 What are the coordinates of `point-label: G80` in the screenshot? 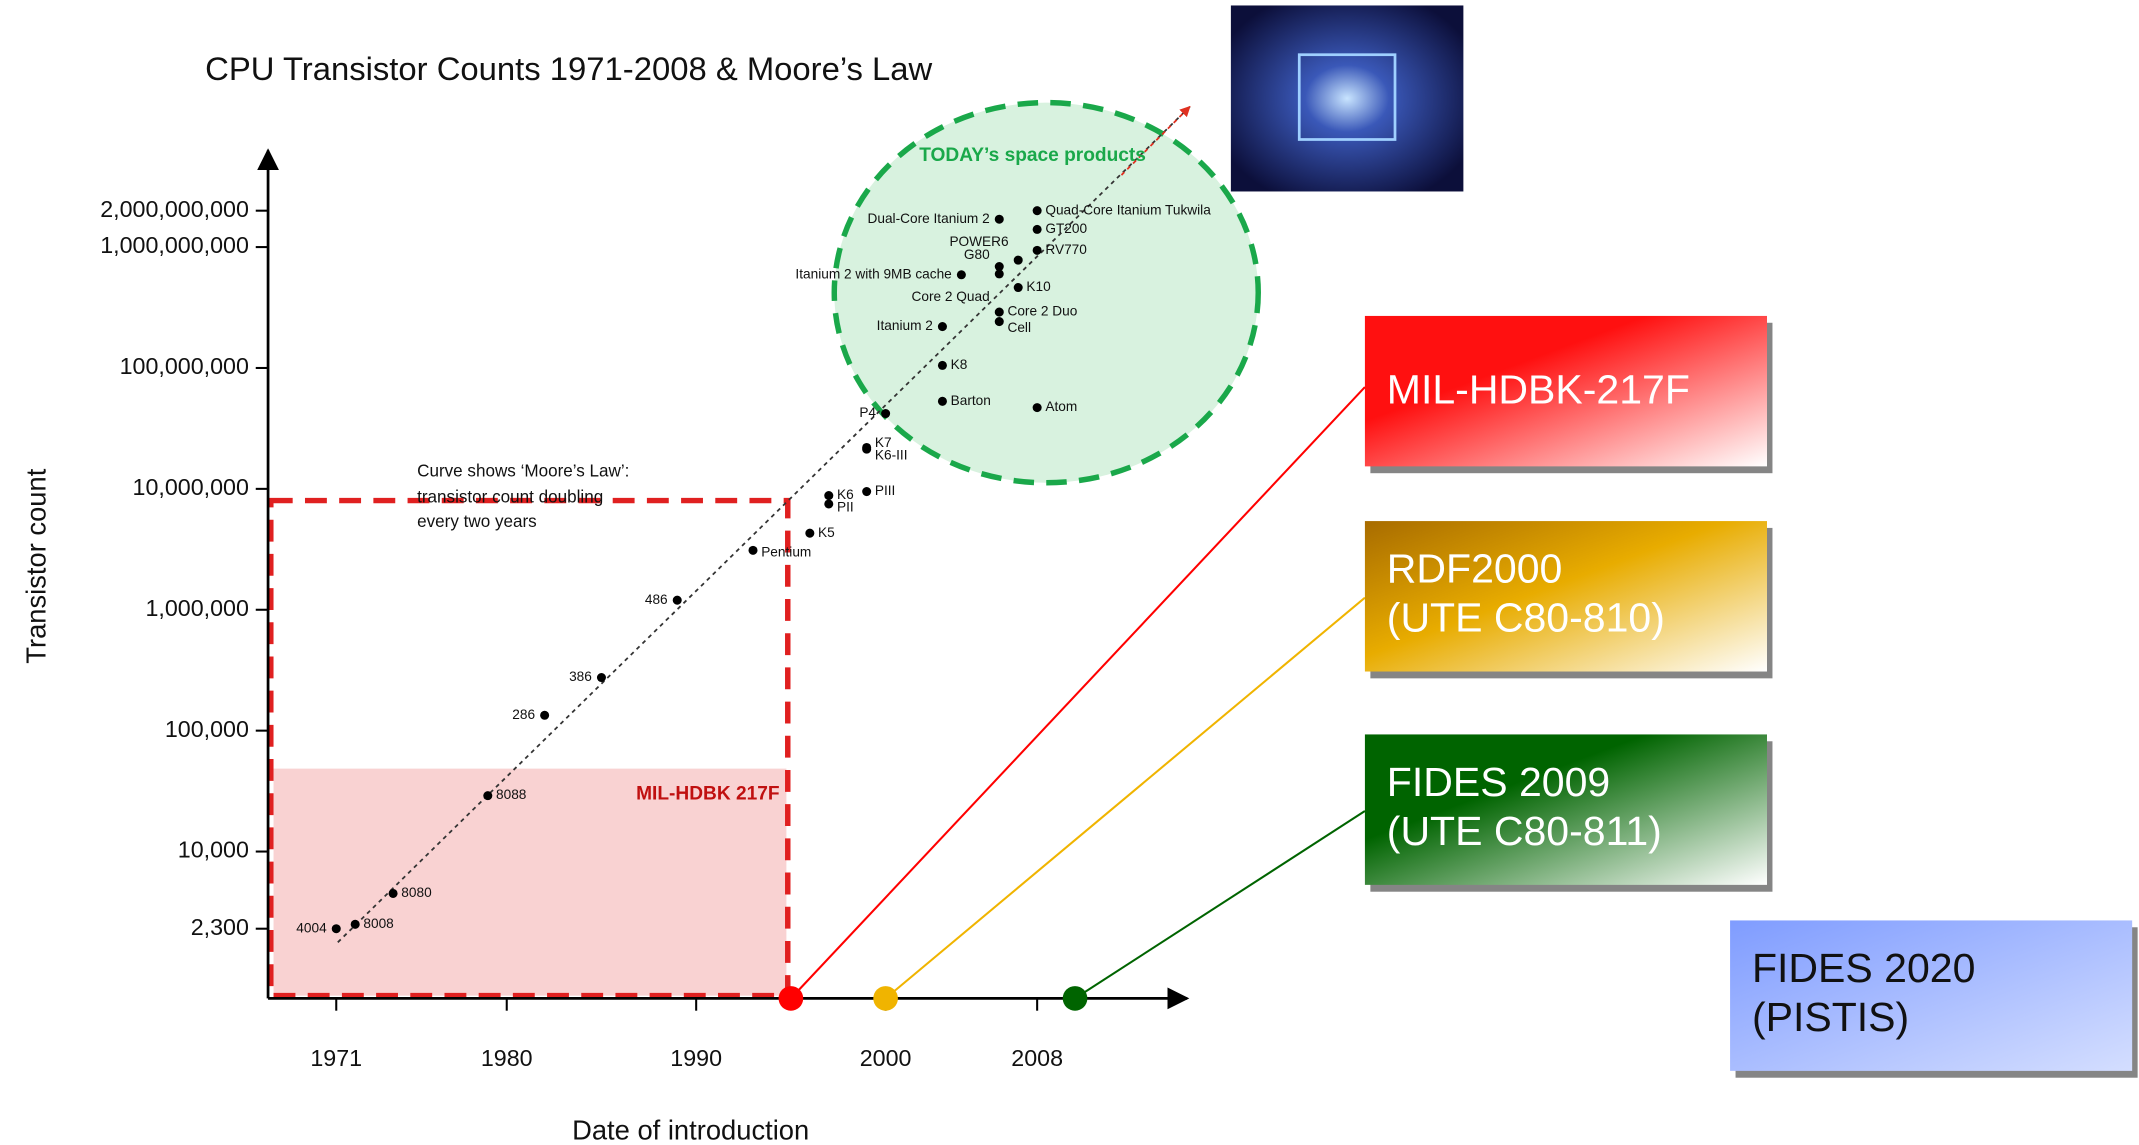 It's located at (977, 254).